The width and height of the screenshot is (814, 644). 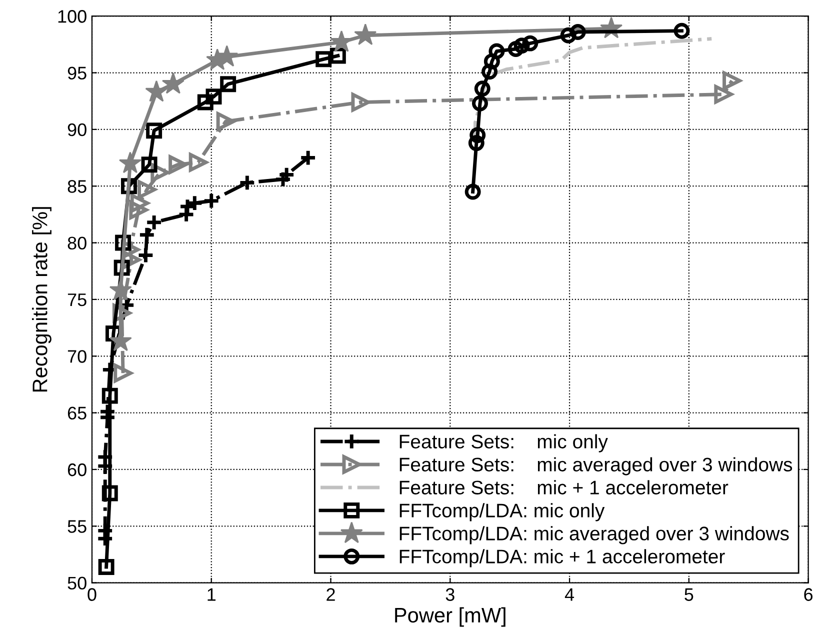 I want to click on x-tick-label: 4, so click(x=569, y=594).